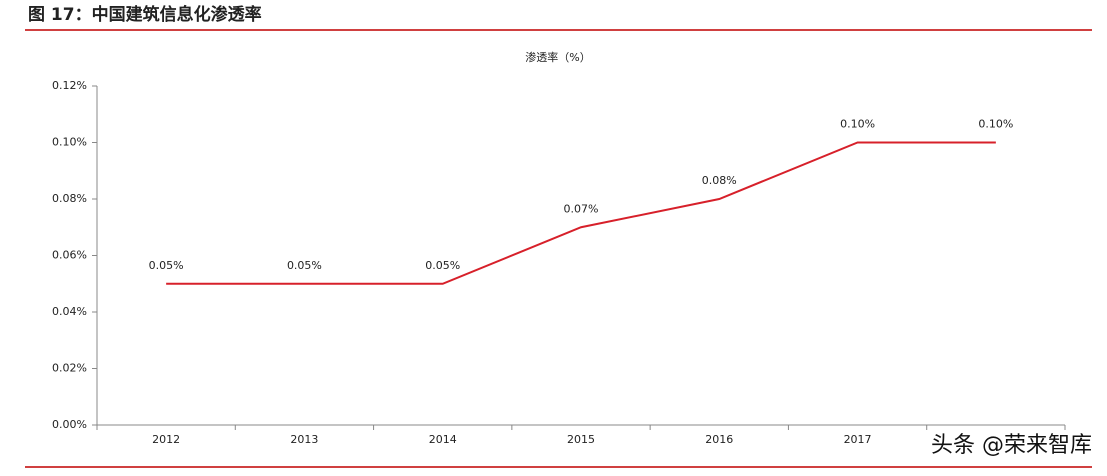 The image size is (1107, 476). Describe the element at coordinates (69, 424) in the screenshot. I see `y-tick-label: 0.00%` at that location.